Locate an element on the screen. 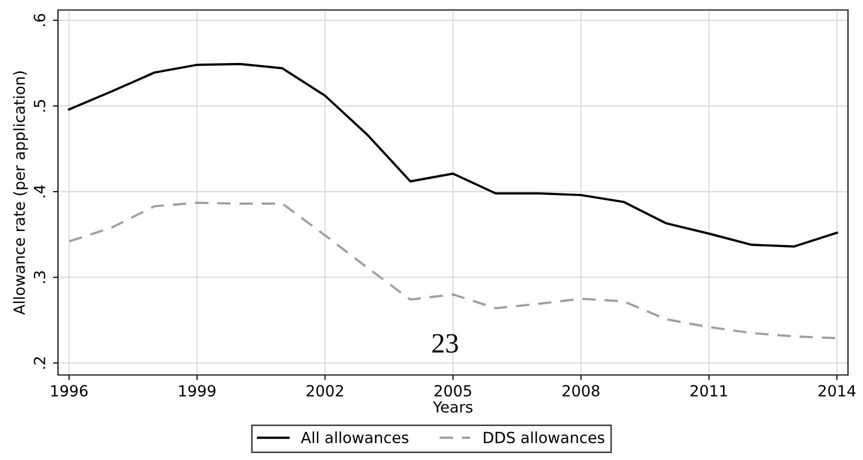 The width and height of the screenshot is (863, 460). x-tick-label: 2011 is located at coordinates (708, 390).